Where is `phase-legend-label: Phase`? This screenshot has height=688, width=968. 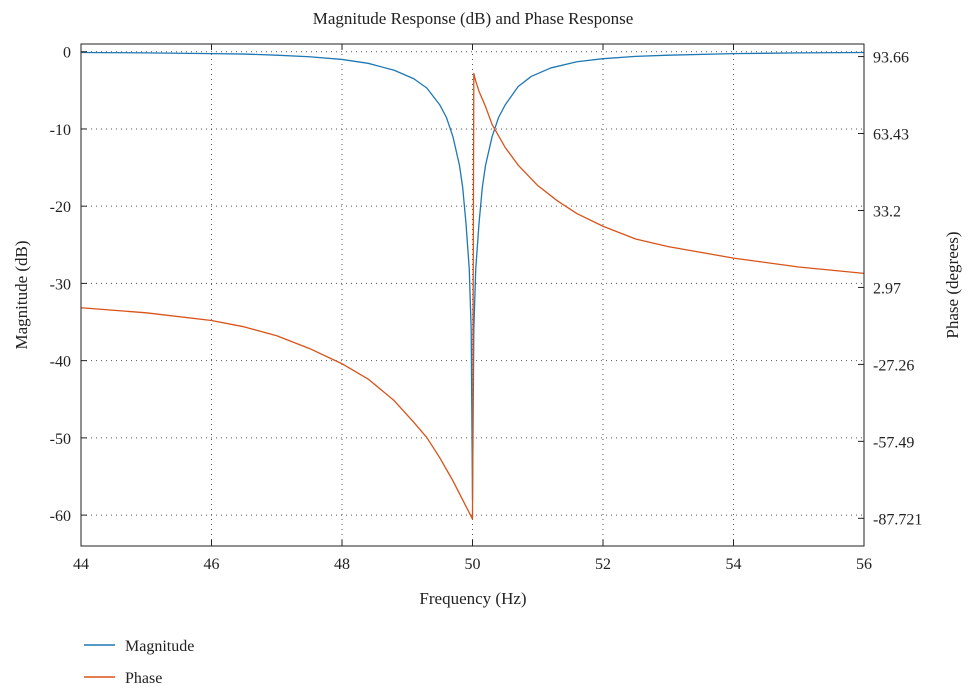 phase-legend-label: Phase is located at coordinates (143, 678).